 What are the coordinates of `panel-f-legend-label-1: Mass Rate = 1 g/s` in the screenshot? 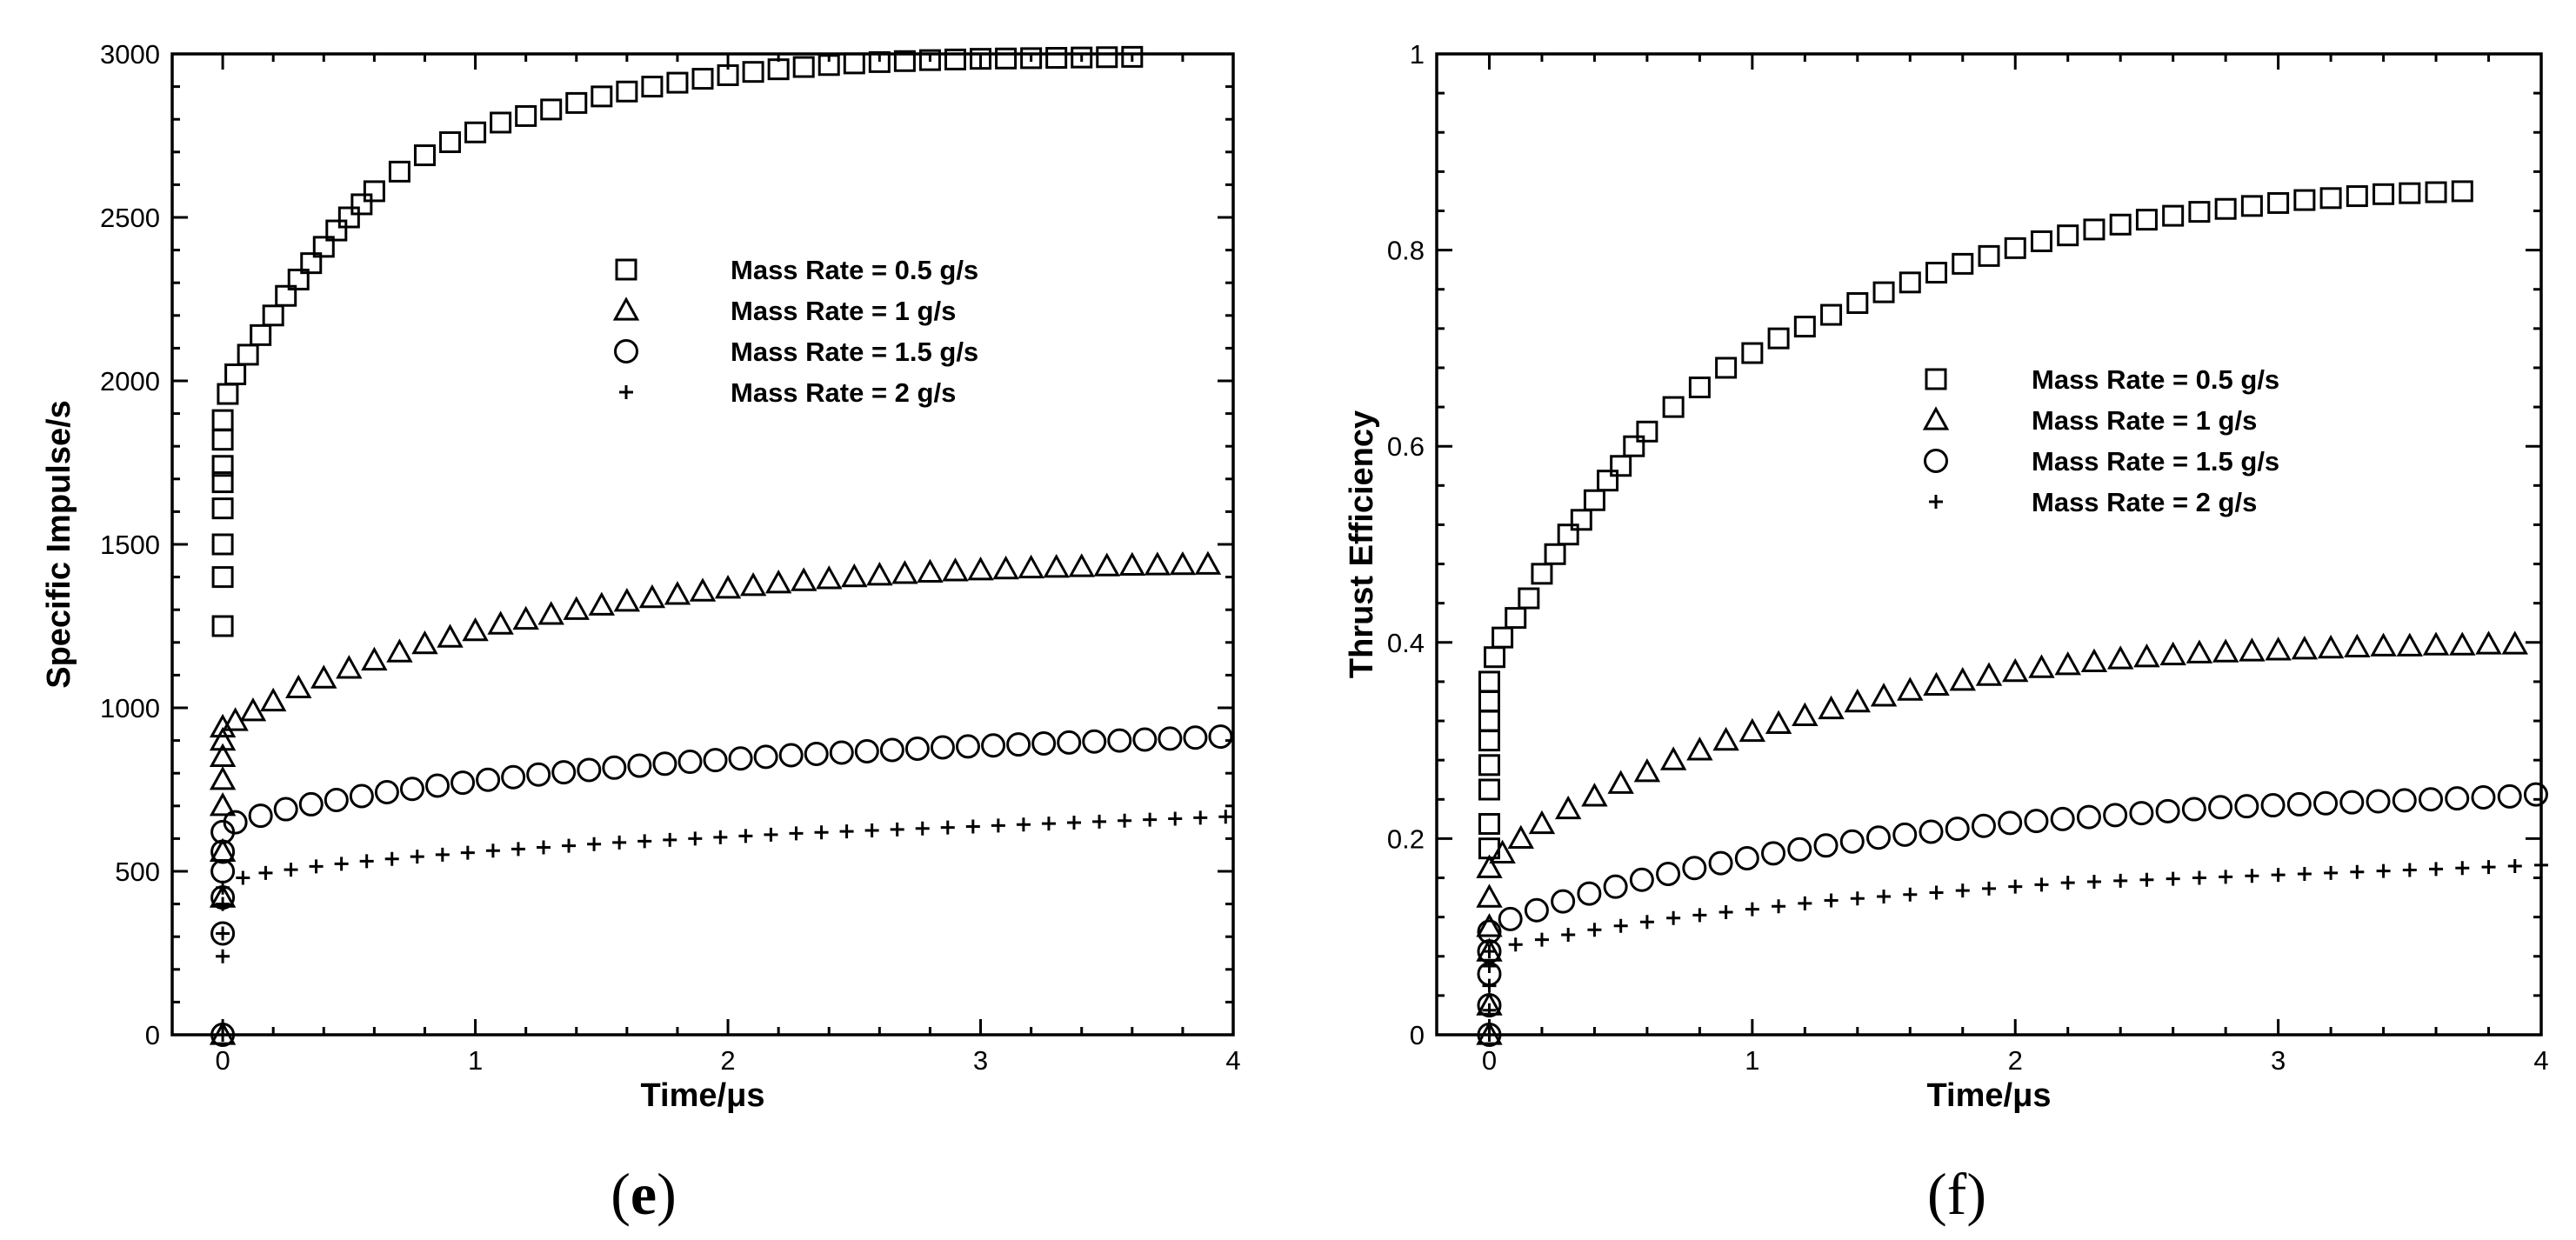 It's located at (2144, 420).